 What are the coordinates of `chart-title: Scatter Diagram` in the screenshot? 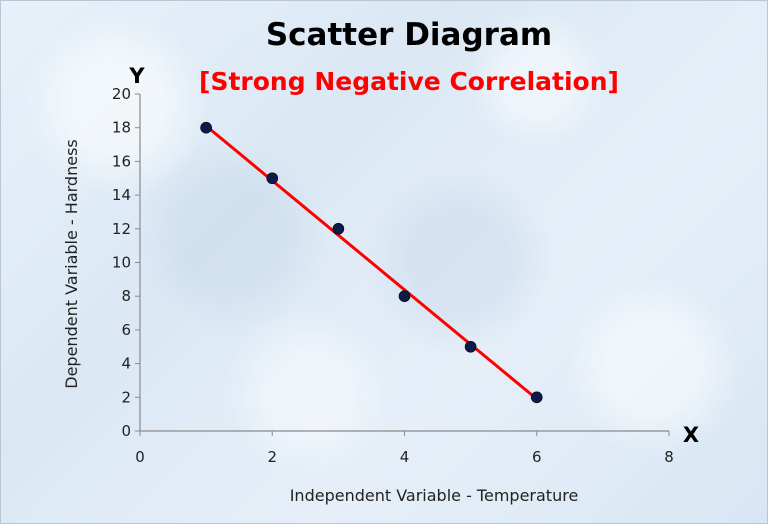 It's located at (409, 35).